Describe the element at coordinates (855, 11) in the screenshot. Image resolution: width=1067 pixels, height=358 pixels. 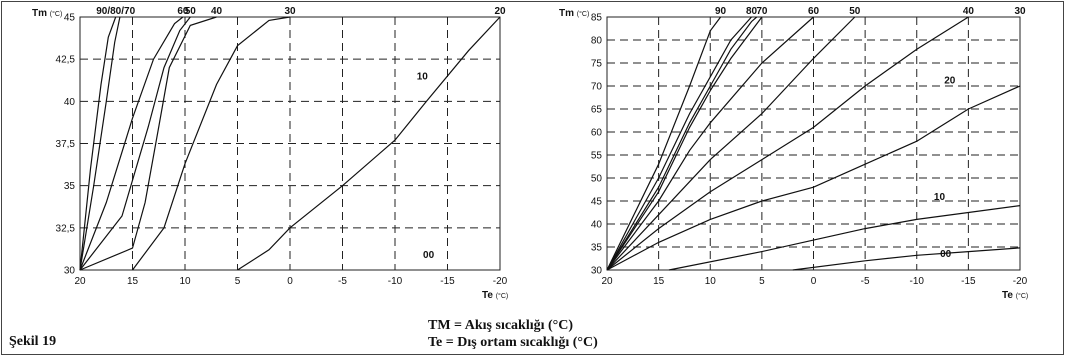
I see `c1-curve-label: 50` at that location.